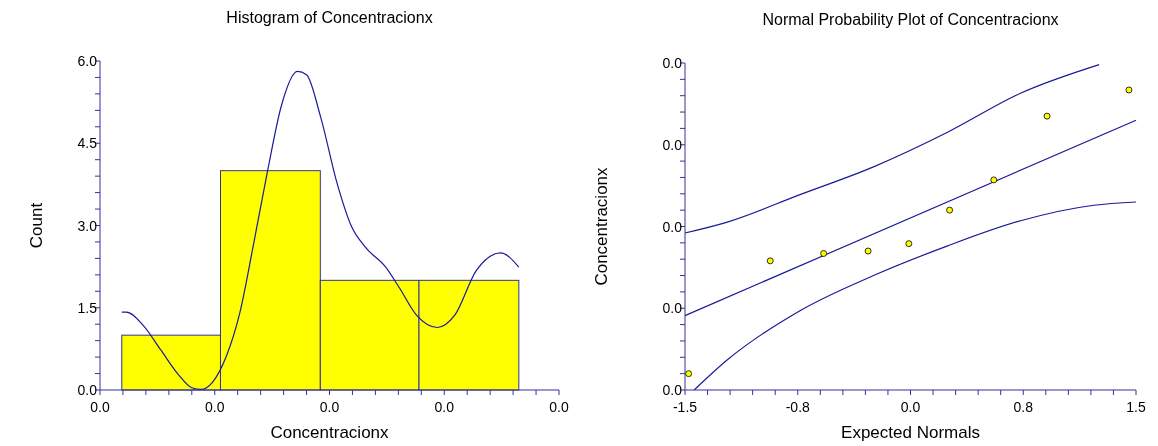 The width and height of the screenshot is (1158, 446). What do you see at coordinates (87, 307) in the screenshot?
I see `y-tick-label: 1.5` at bounding box center [87, 307].